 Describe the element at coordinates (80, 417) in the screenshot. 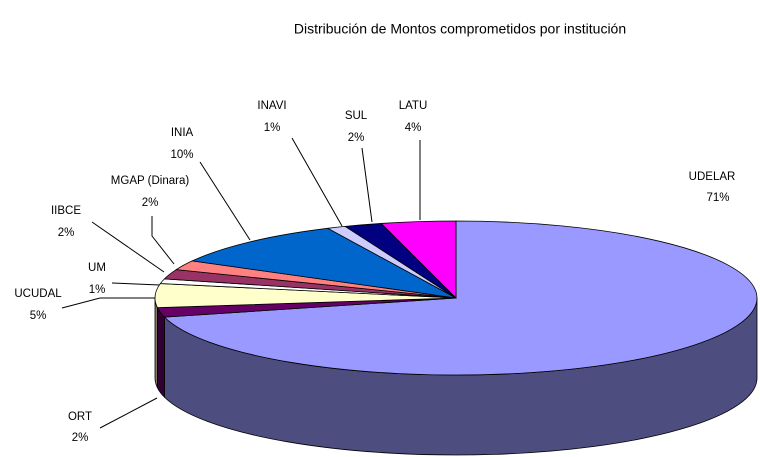

I see `slice-label: ORT` at that location.